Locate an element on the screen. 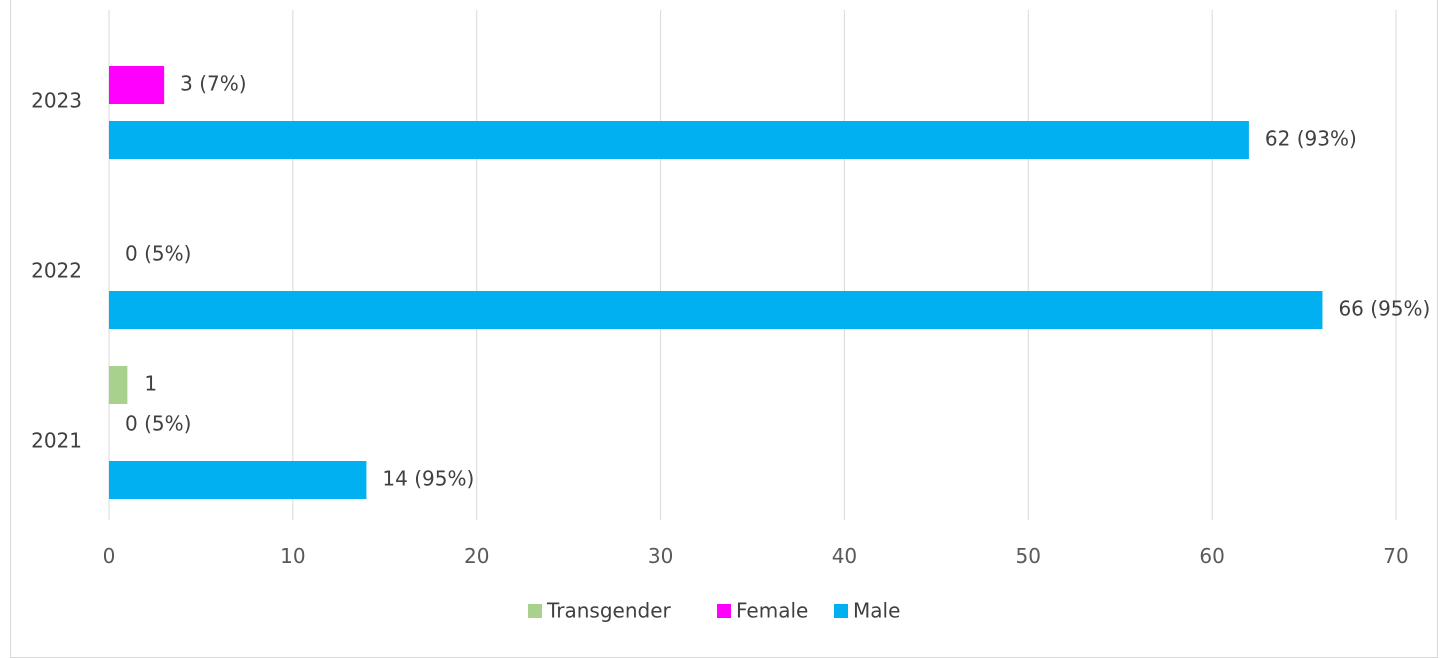  x-tick-label: 20 is located at coordinates (476, 556).